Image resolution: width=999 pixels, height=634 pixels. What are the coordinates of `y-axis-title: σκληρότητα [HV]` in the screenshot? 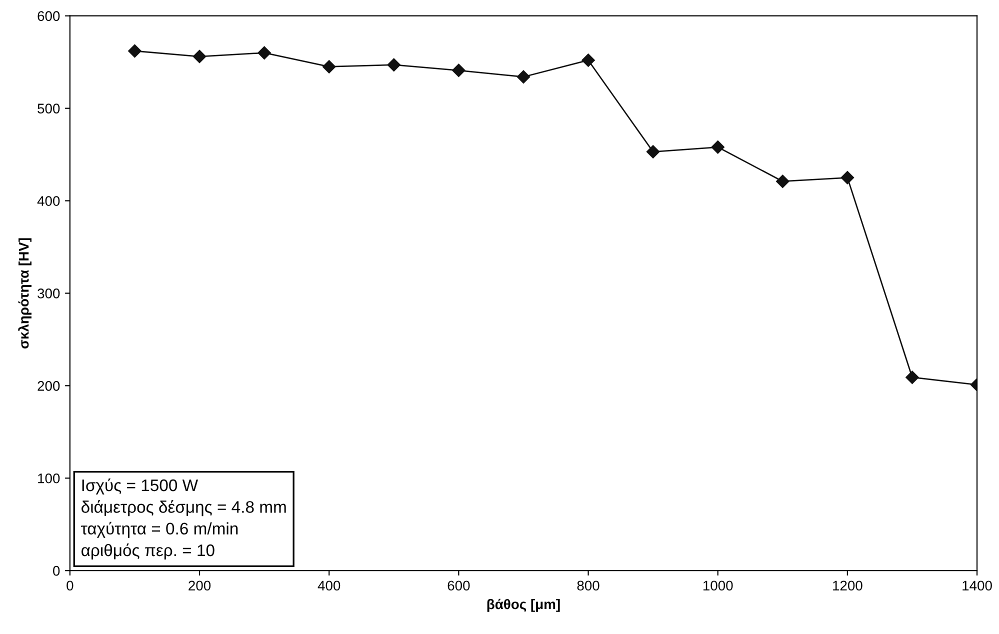 It's located at (25, 293).